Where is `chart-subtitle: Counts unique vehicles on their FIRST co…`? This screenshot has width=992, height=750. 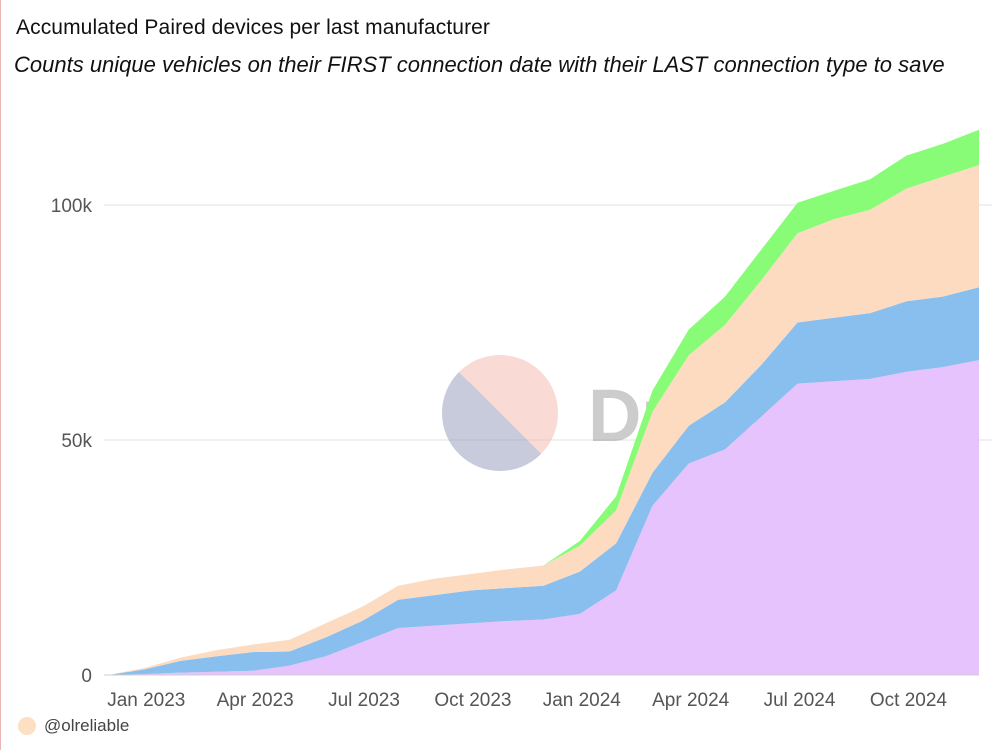
chart-subtitle: Counts unique vehicles on their FIRST co… is located at coordinates (479, 64).